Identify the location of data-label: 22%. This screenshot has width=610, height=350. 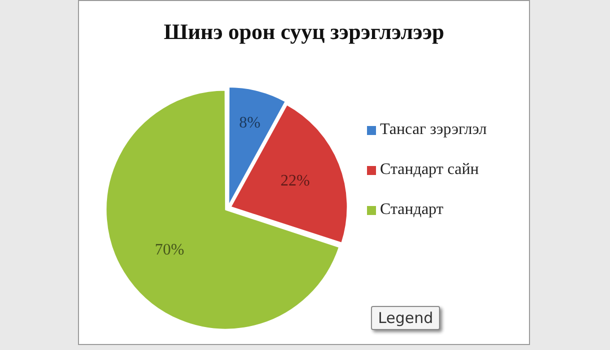
(295, 181).